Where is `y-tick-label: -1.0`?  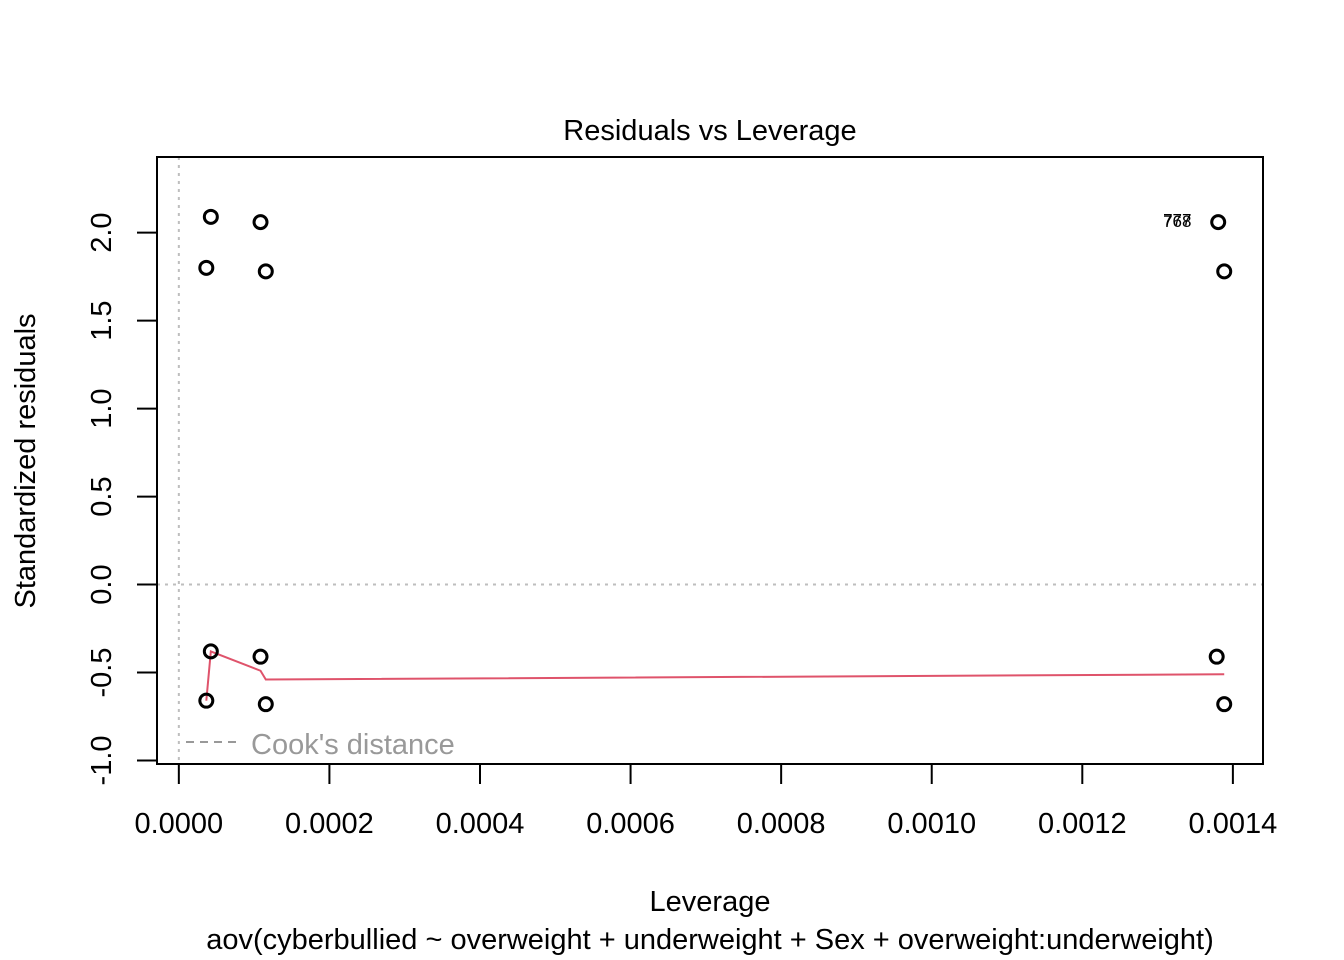
y-tick-label: -1.0 is located at coordinates (102, 760).